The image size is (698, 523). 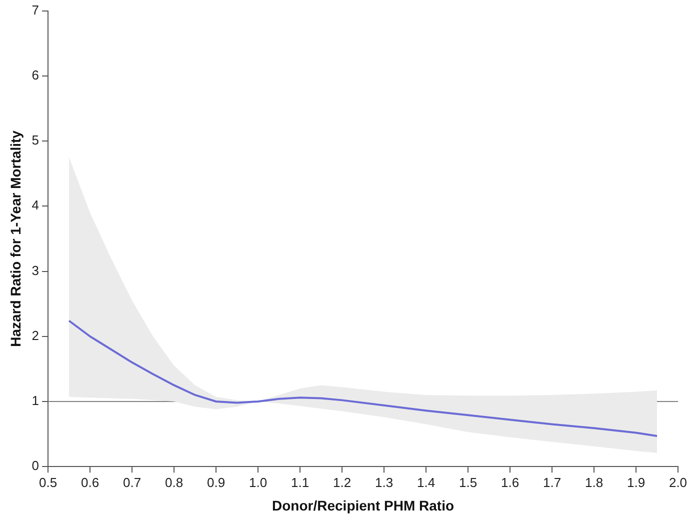 I want to click on x-tick-label: 1.0, so click(x=258, y=482).